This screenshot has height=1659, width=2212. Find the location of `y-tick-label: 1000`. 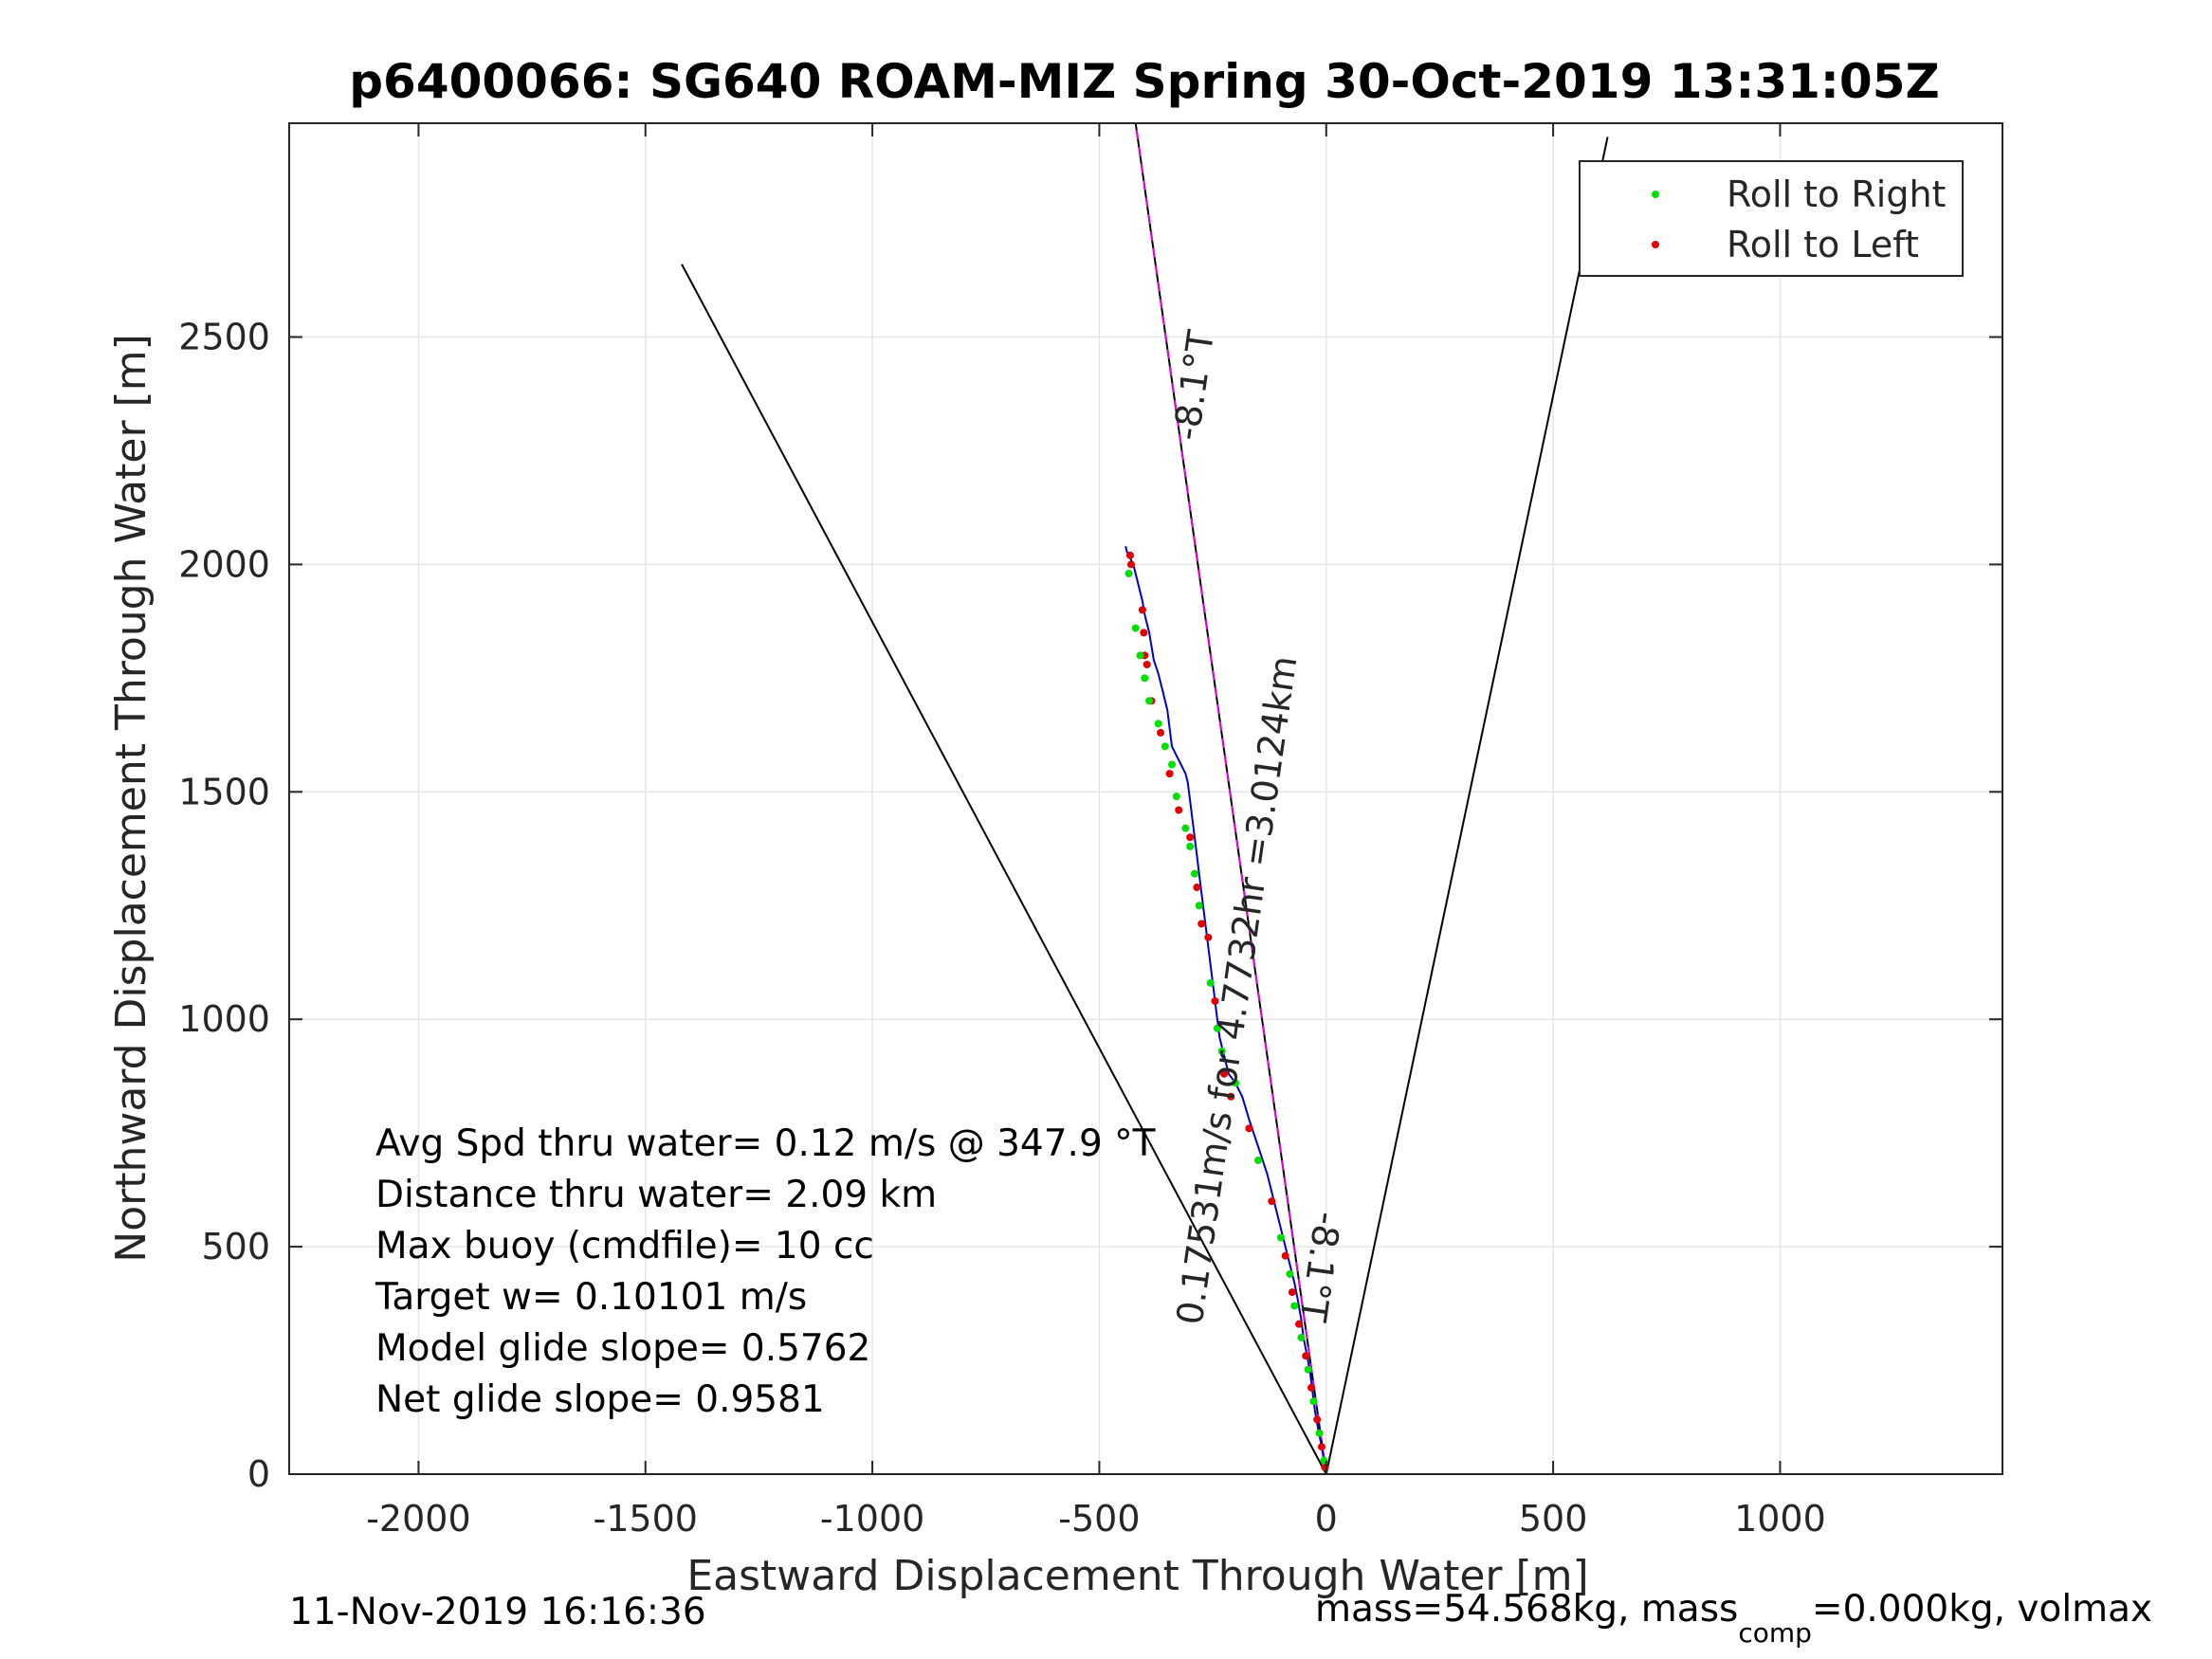

y-tick-label: 1000 is located at coordinates (224, 1019).